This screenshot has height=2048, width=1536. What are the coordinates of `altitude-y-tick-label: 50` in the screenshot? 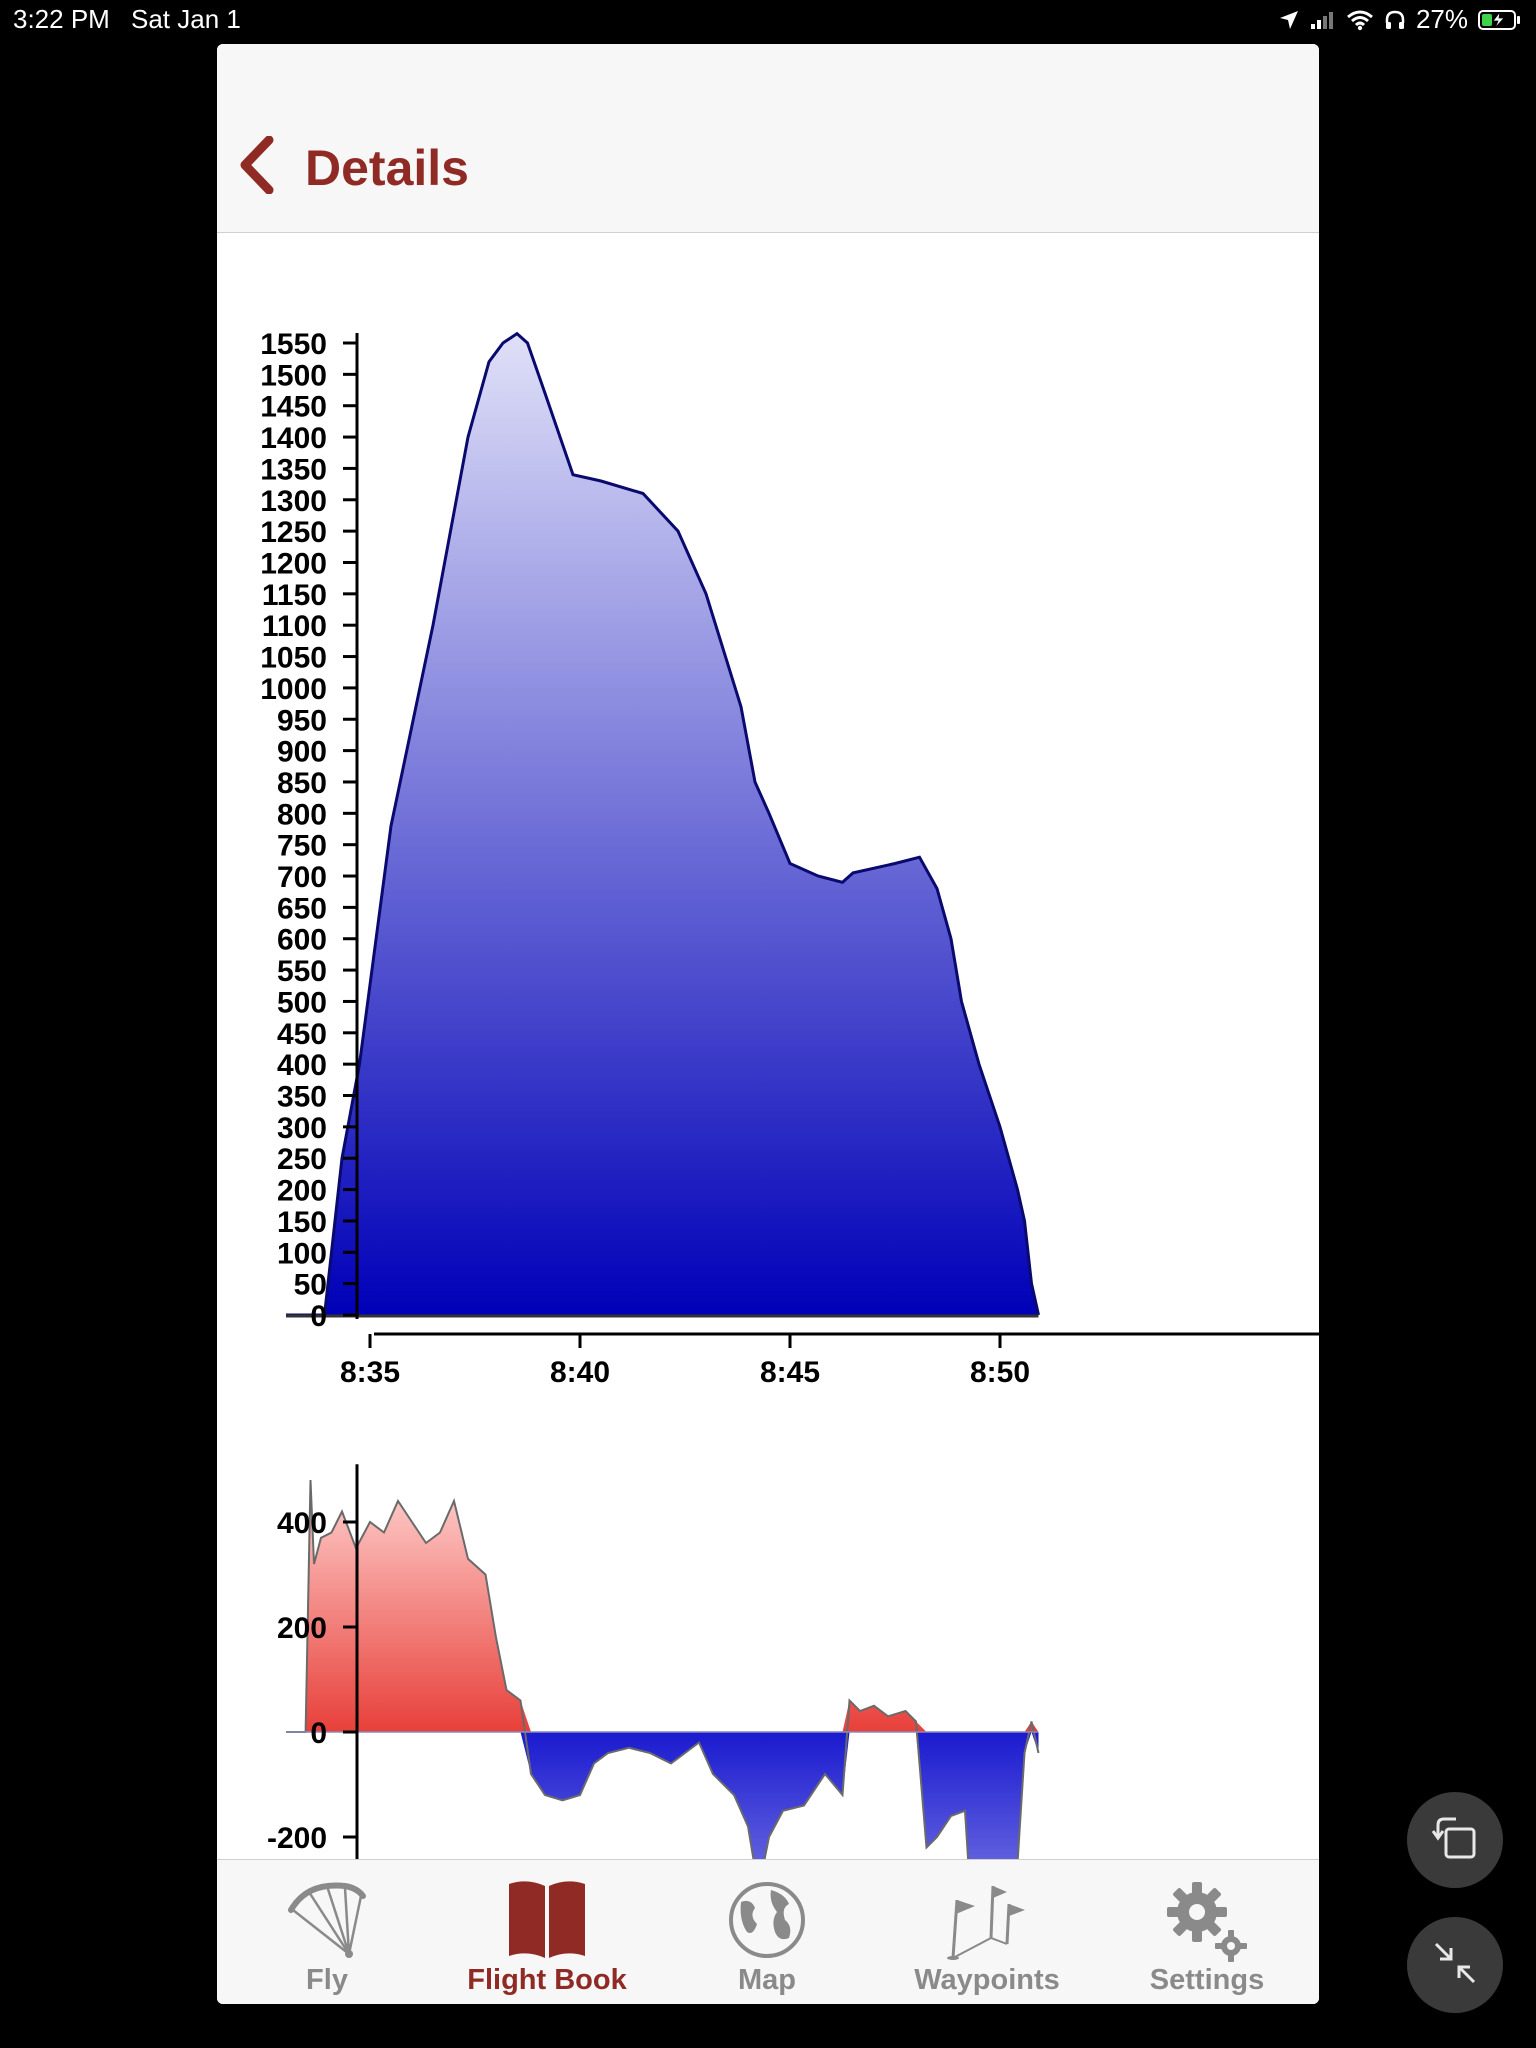 It's located at (310, 1285).